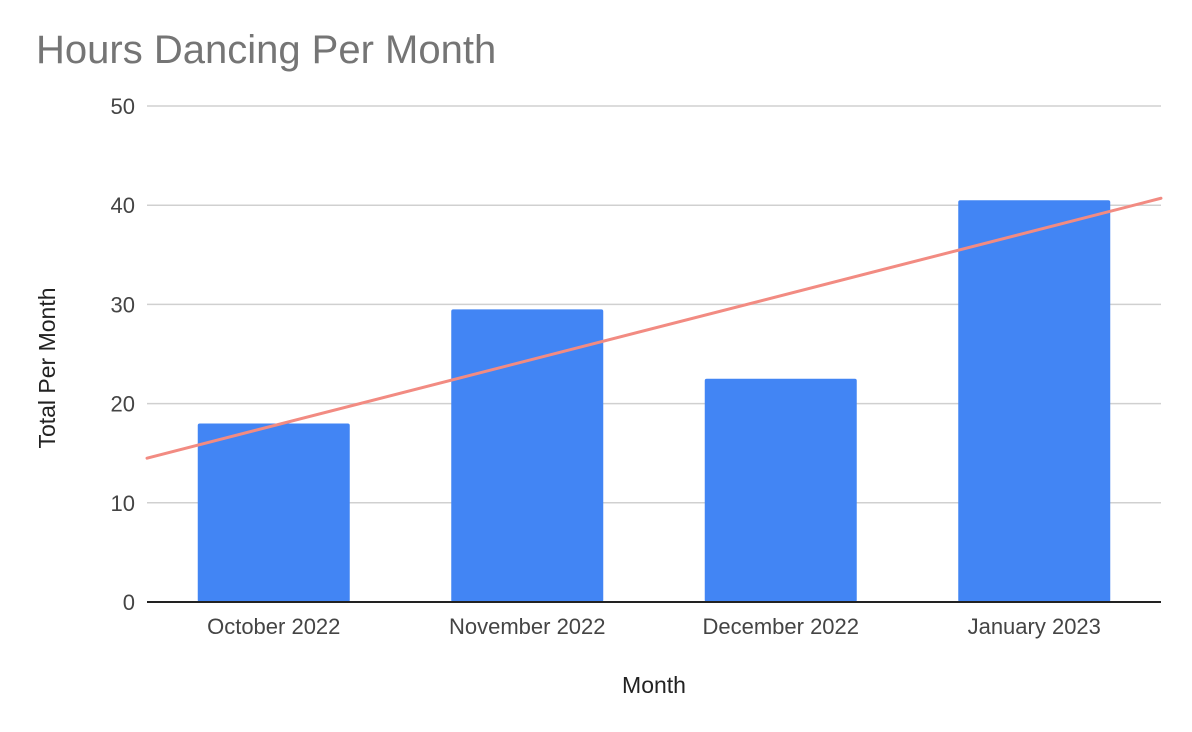 The height and width of the screenshot is (732, 1192). Describe the element at coordinates (47, 367) in the screenshot. I see `y-axis-title: Total Per Month` at that location.